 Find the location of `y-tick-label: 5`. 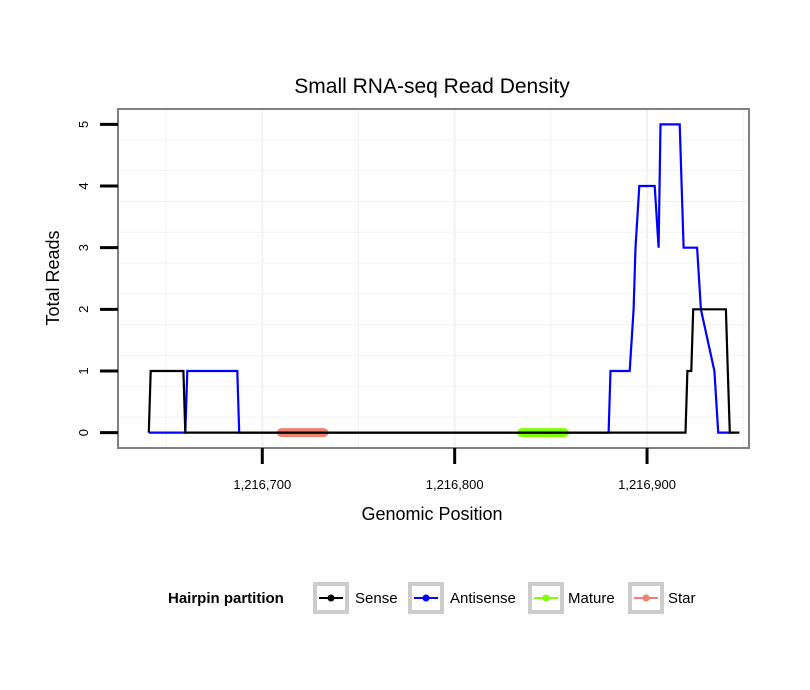

y-tick-label: 5 is located at coordinates (83, 124).